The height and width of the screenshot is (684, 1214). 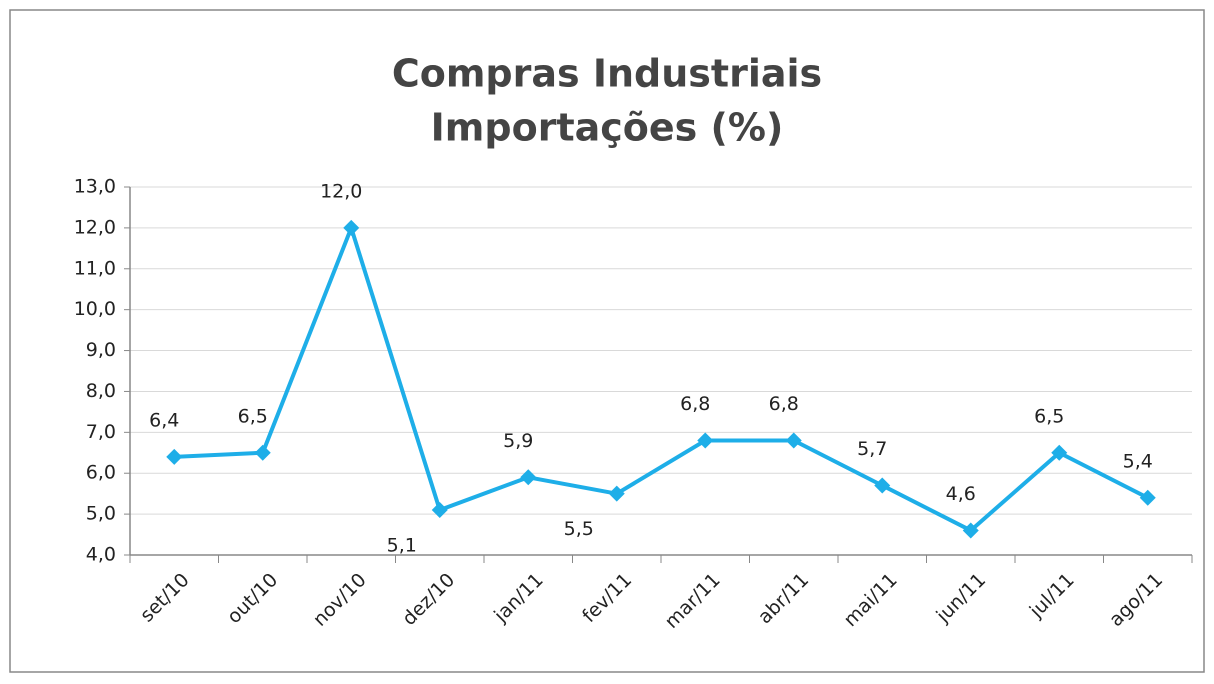 I want to click on data-label: 5,7, so click(x=872, y=449).